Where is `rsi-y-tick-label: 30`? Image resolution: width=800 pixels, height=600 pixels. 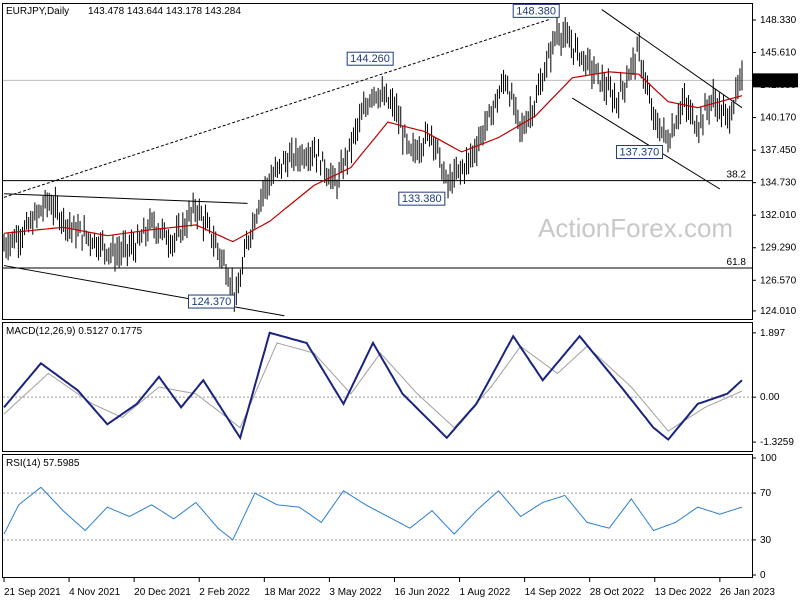
rsi-y-tick-label: 30 is located at coordinates (766, 540).